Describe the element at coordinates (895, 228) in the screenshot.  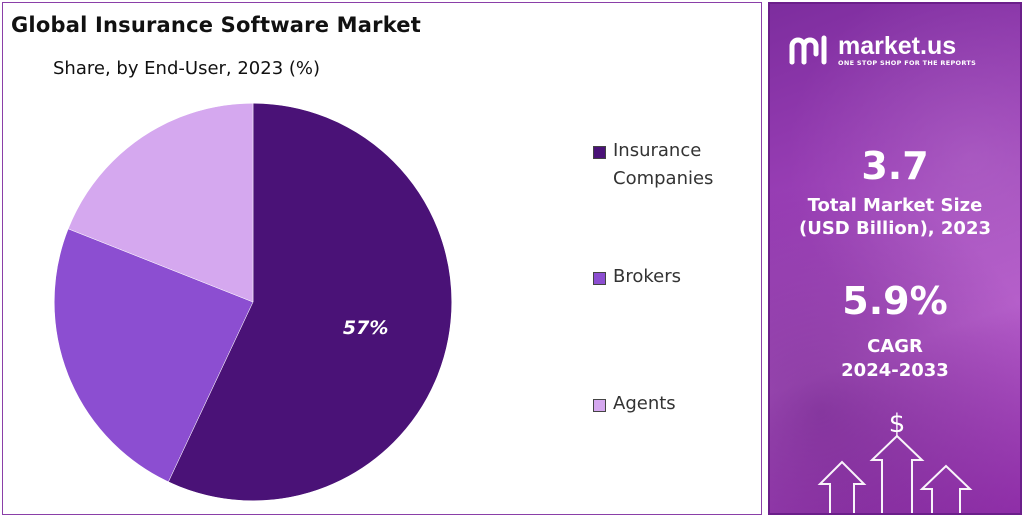
I see `market-size-unit: (USD Billion), 2023` at that location.